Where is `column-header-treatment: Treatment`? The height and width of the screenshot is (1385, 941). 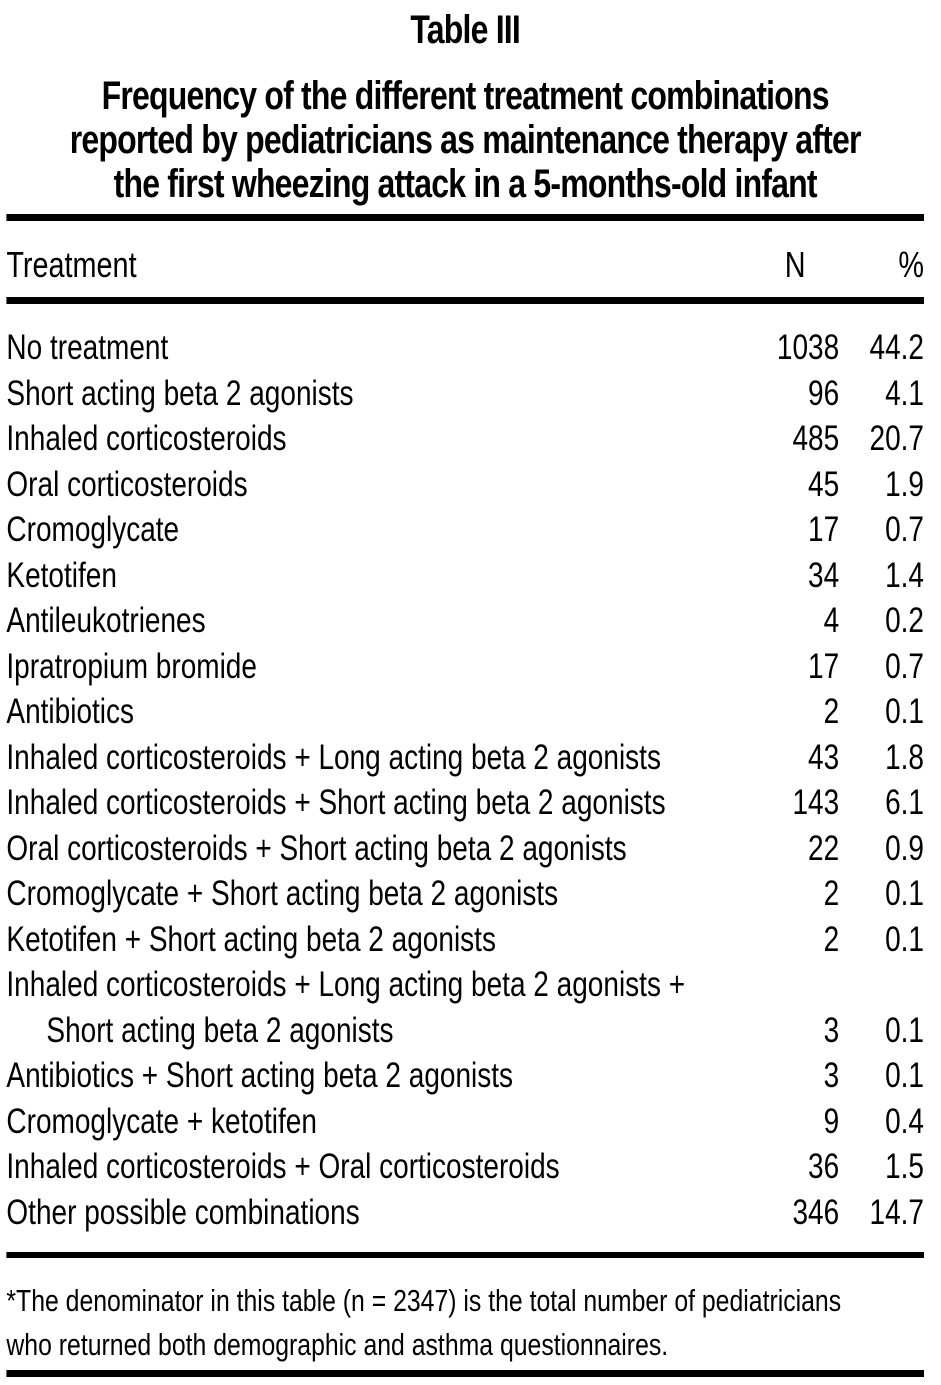 column-header-treatment: Treatment is located at coordinates (71, 264).